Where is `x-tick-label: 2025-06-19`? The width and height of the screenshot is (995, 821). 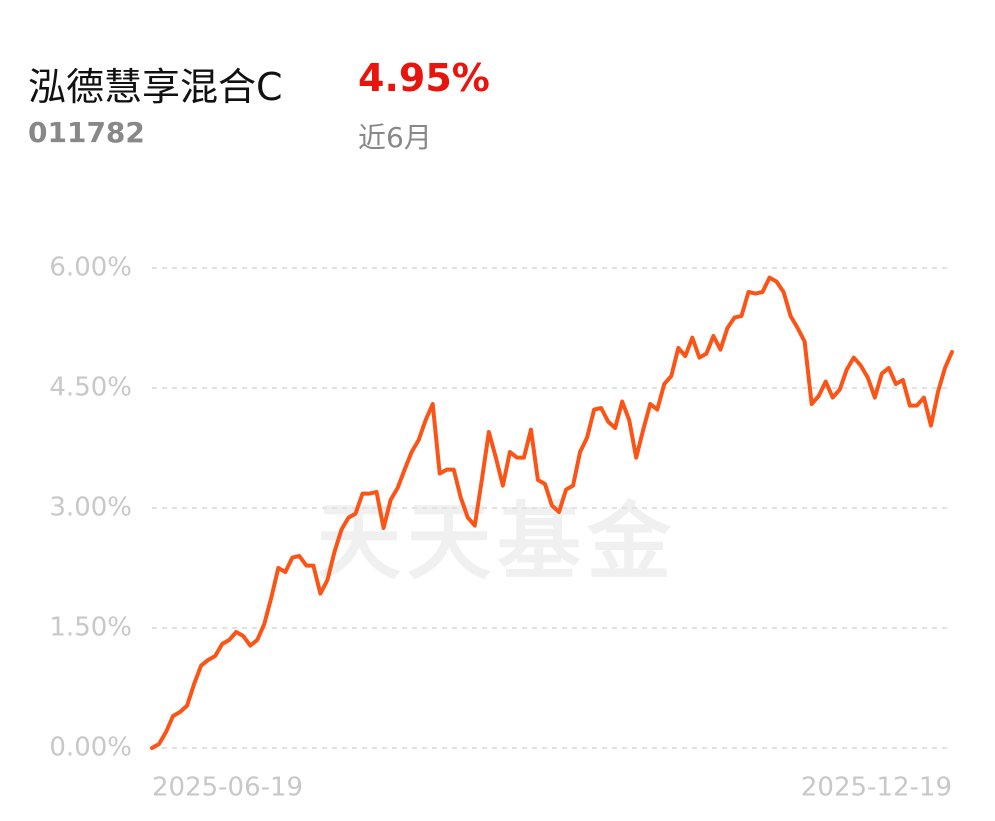
x-tick-label: 2025-06-19 is located at coordinates (227, 788).